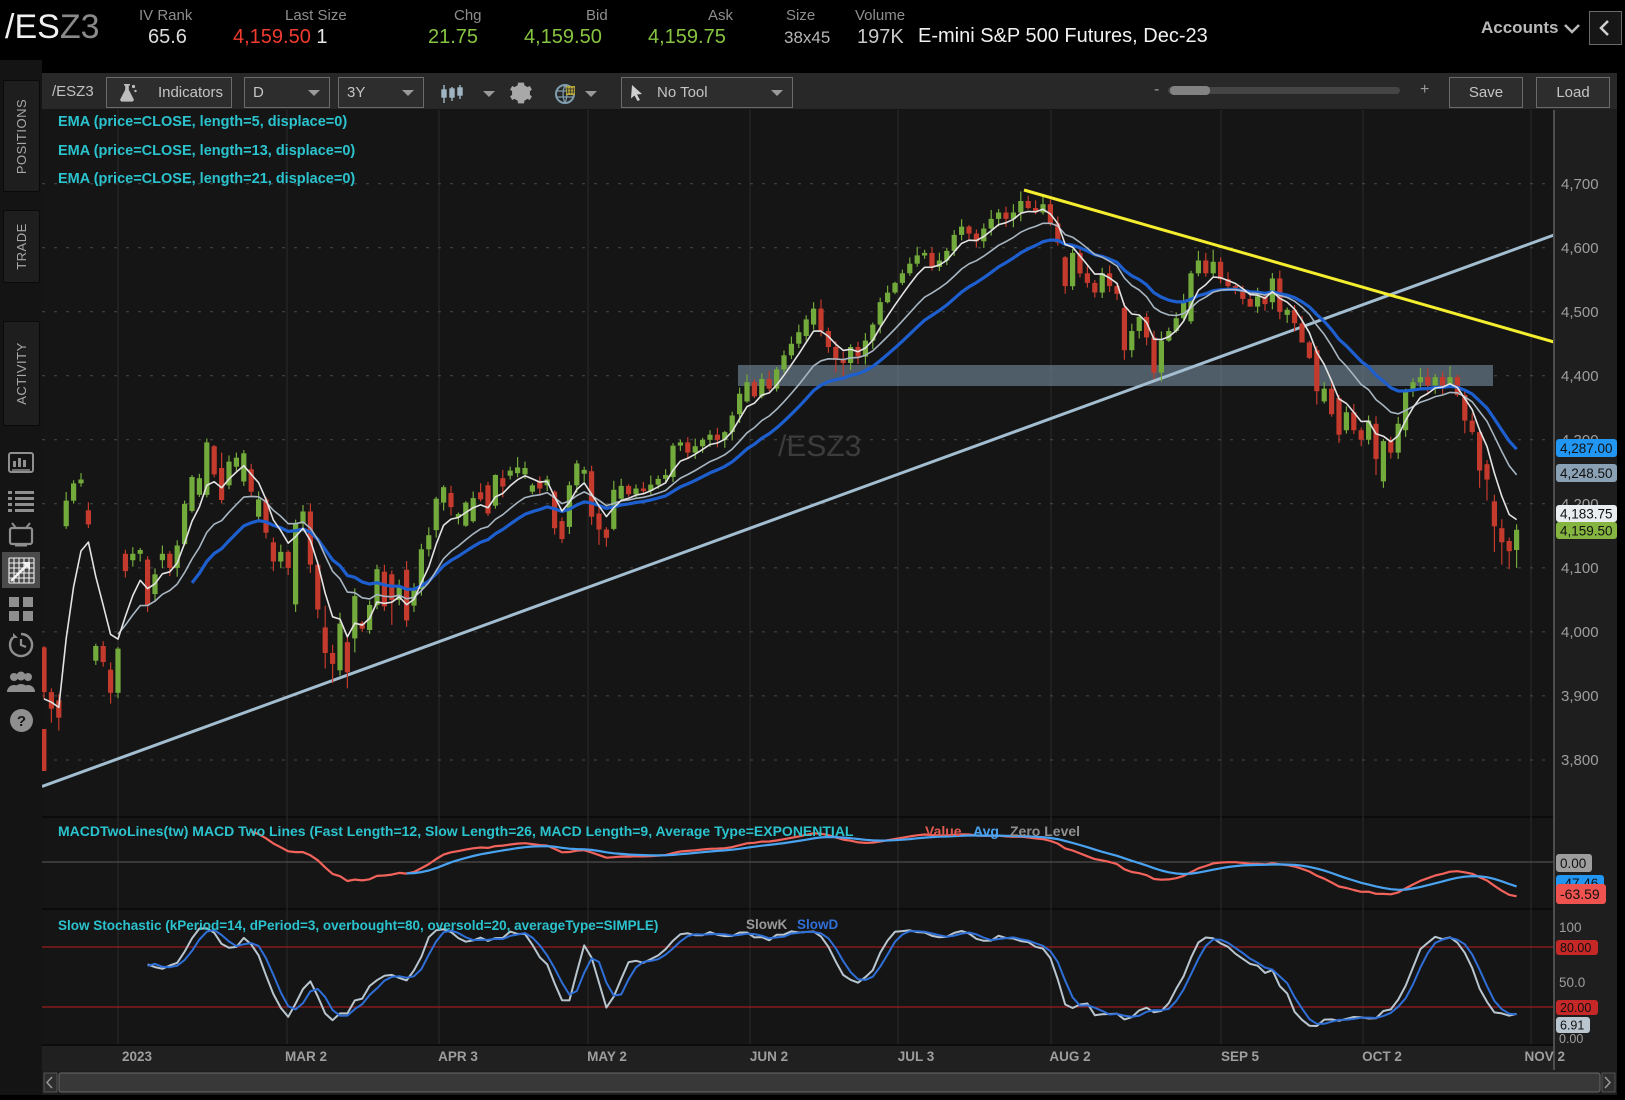 The image size is (1625, 1100). Describe the element at coordinates (1570, 927) in the screenshot. I see `svg-text: 100` at that location.